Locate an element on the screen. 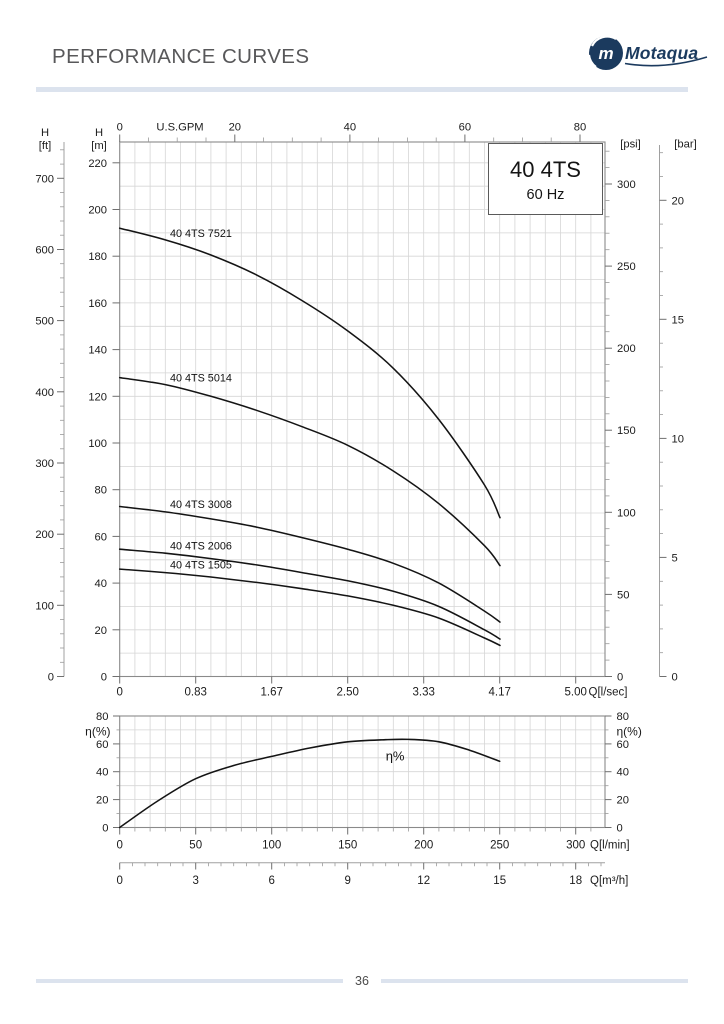 This screenshot has height=1024, width=724. eta-annotation: η% is located at coordinates (395, 756).